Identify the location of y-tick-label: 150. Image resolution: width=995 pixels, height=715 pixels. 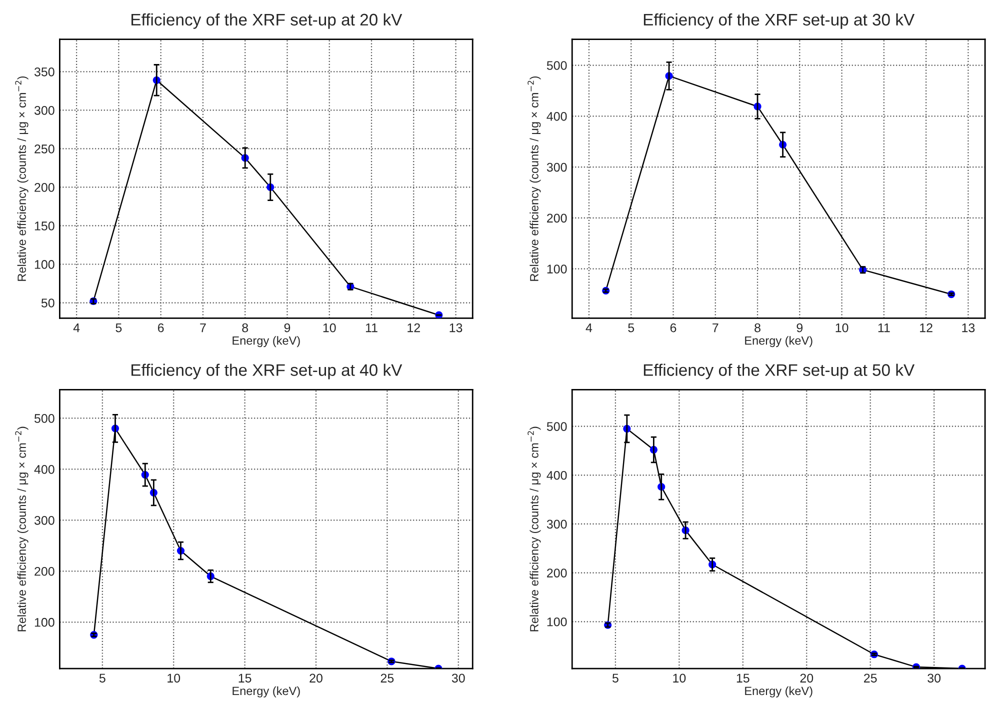
(44, 226).